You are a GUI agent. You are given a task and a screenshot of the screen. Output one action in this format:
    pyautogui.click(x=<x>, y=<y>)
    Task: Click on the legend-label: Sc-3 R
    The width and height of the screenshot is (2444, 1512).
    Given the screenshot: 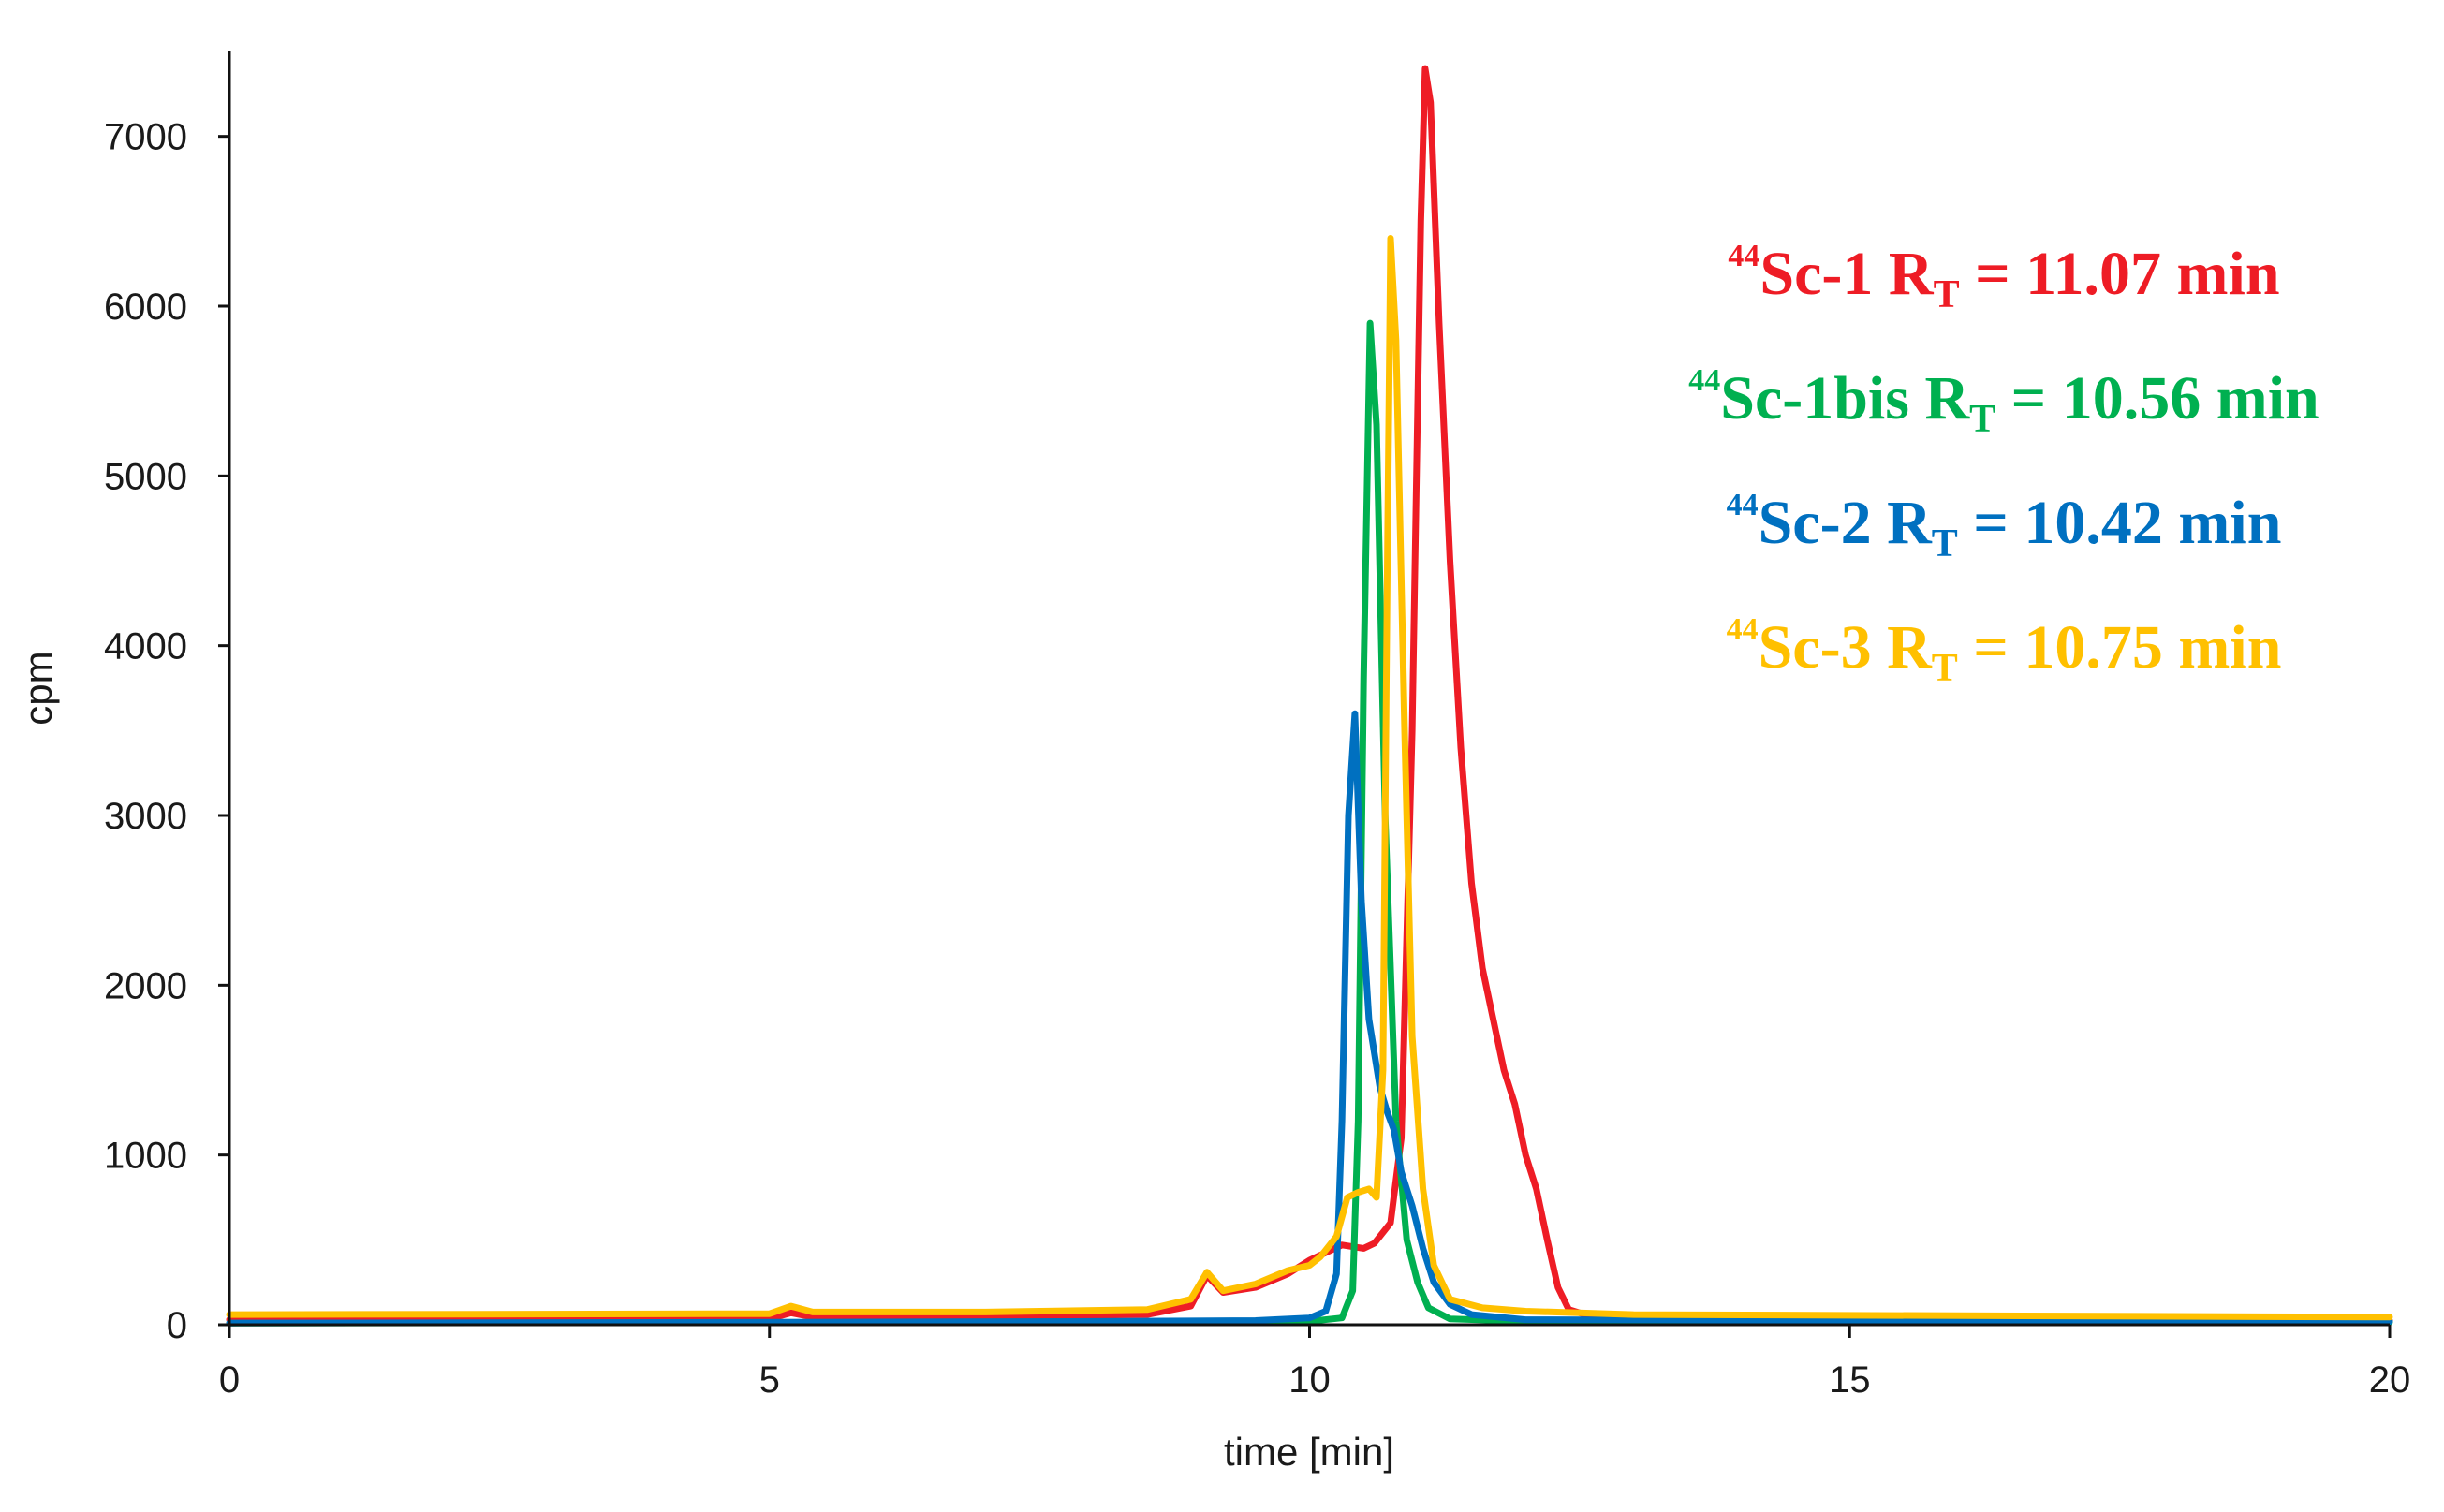 What is the action you would take?
    pyautogui.click(x=1845, y=647)
    